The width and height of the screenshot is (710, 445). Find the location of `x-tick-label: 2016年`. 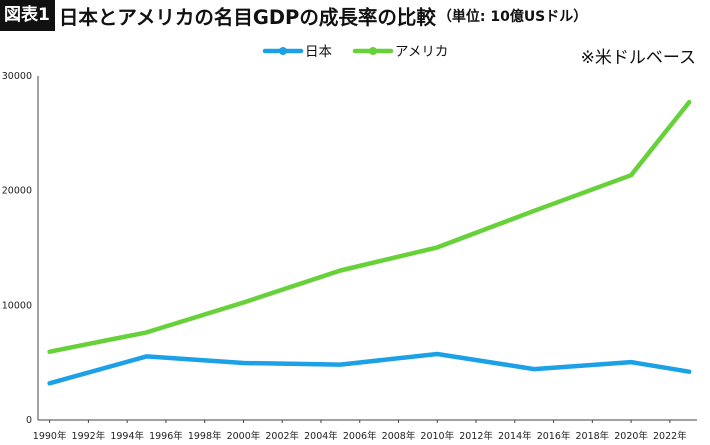

x-tick-label: 2016年 is located at coordinates (554, 436).